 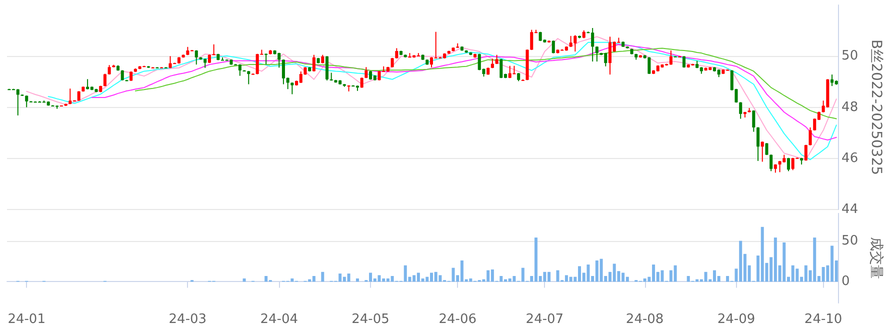 What do you see at coordinates (846, 282) in the screenshot?
I see `y-tick-label: 0` at bounding box center [846, 282].